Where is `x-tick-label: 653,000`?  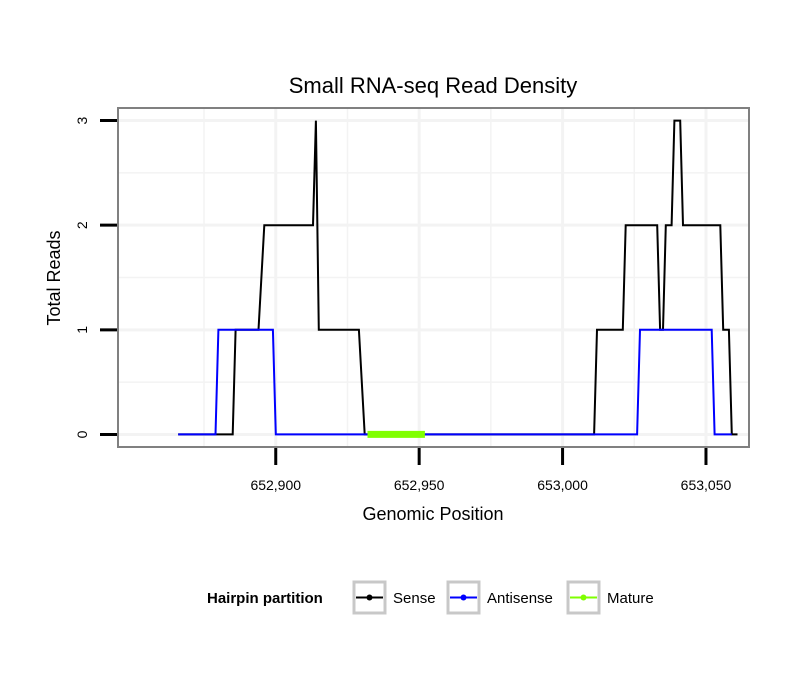
x-tick-label: 653,000 is located at coordinates (562, 485).